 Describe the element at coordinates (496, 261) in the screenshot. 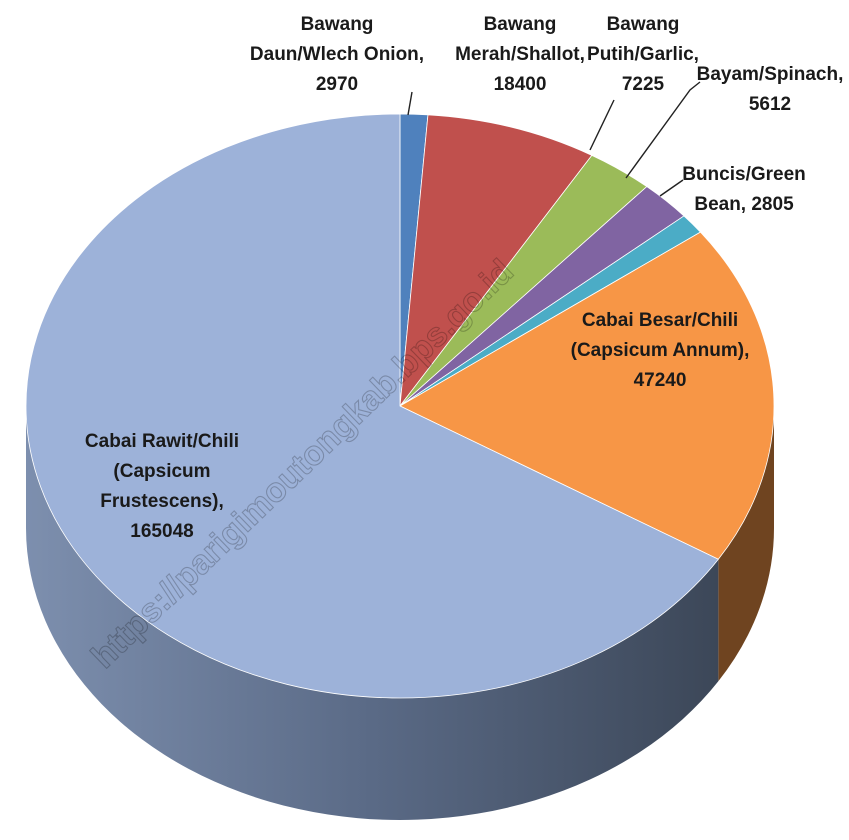

I see `pie-slice-bawang-merah-shallot` at that location.